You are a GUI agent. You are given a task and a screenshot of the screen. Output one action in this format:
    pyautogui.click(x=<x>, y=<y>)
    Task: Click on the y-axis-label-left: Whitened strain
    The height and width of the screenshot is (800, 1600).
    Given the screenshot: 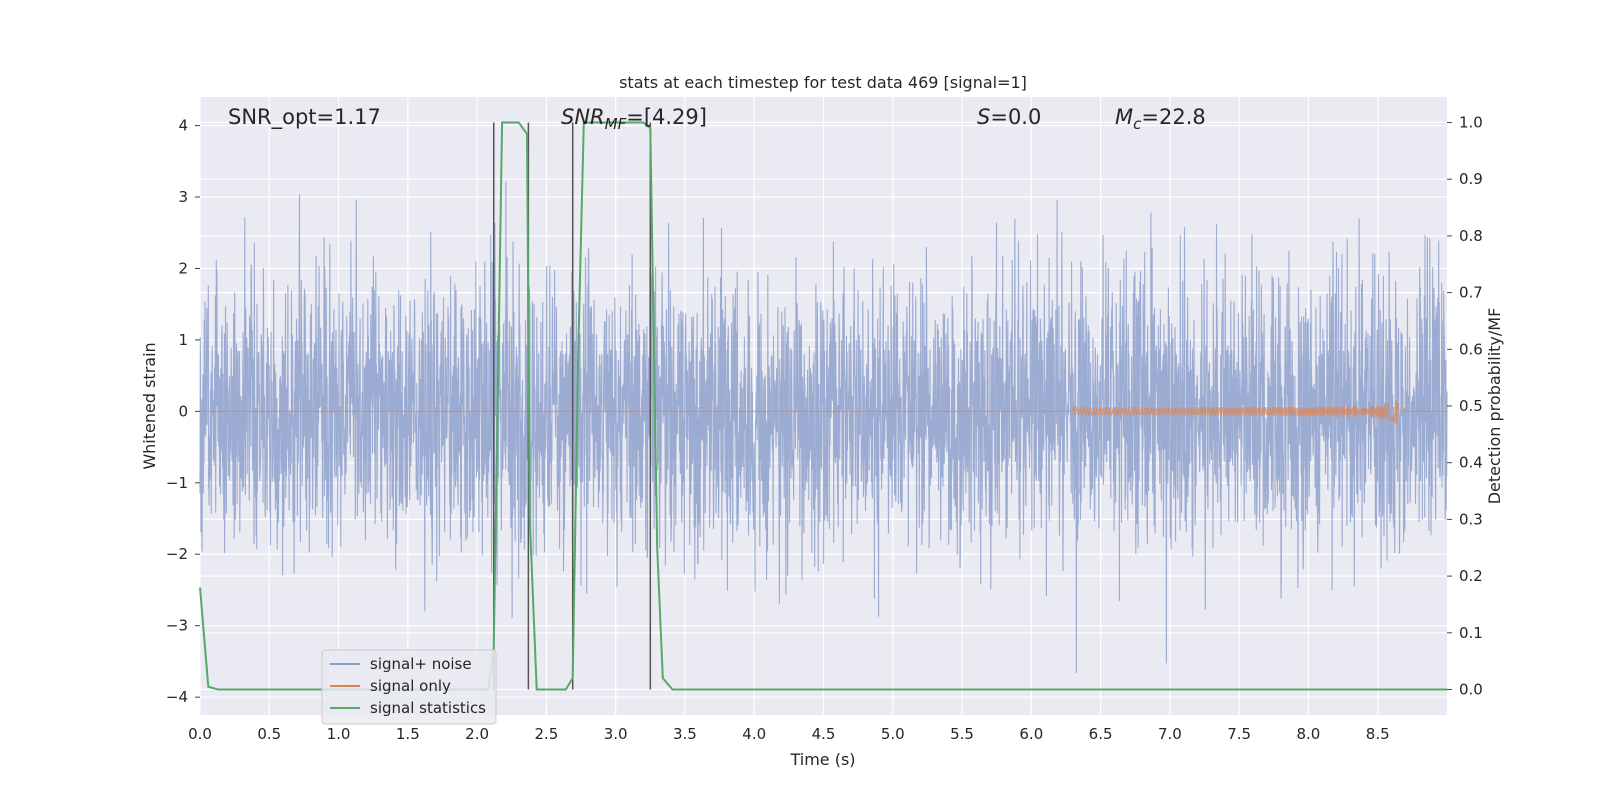 What is the action you would take?
    pyautogui.click(x=149, y=405)
    